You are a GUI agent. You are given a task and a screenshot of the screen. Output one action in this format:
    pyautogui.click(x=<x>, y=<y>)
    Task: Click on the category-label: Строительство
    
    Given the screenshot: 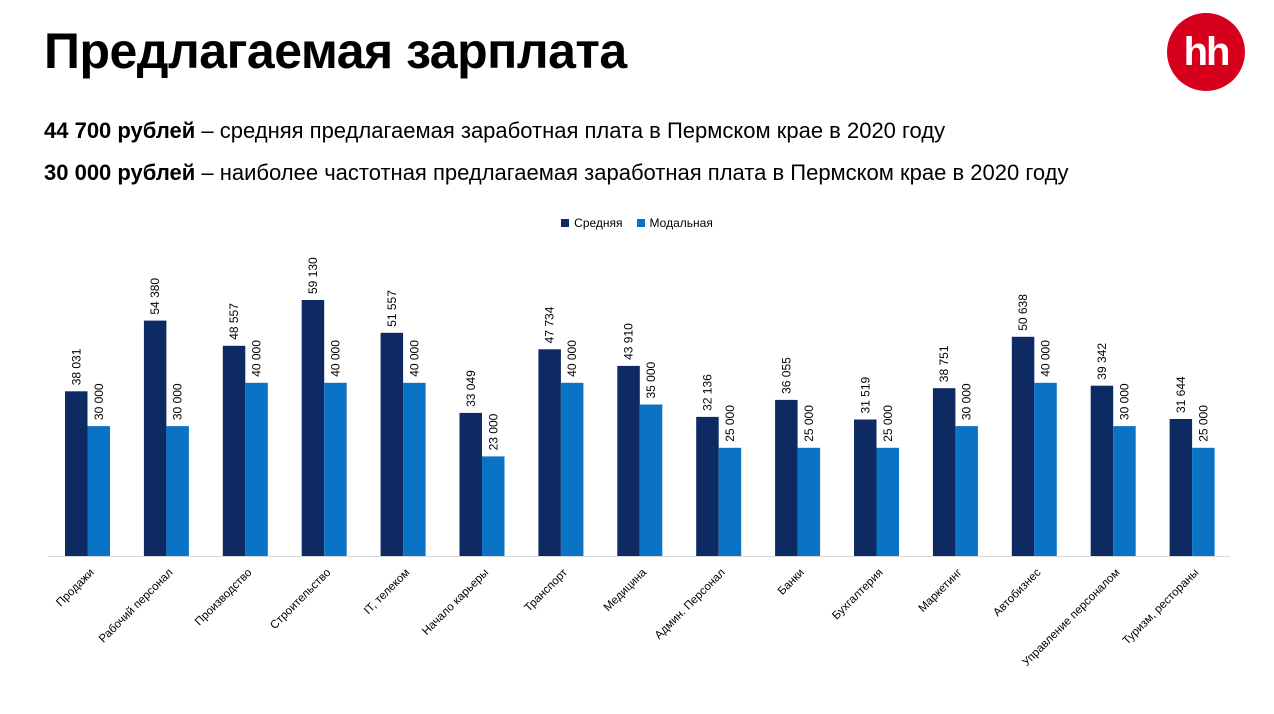 What is the action you would take?
    pyautogui.click(x=300, y=599)
    